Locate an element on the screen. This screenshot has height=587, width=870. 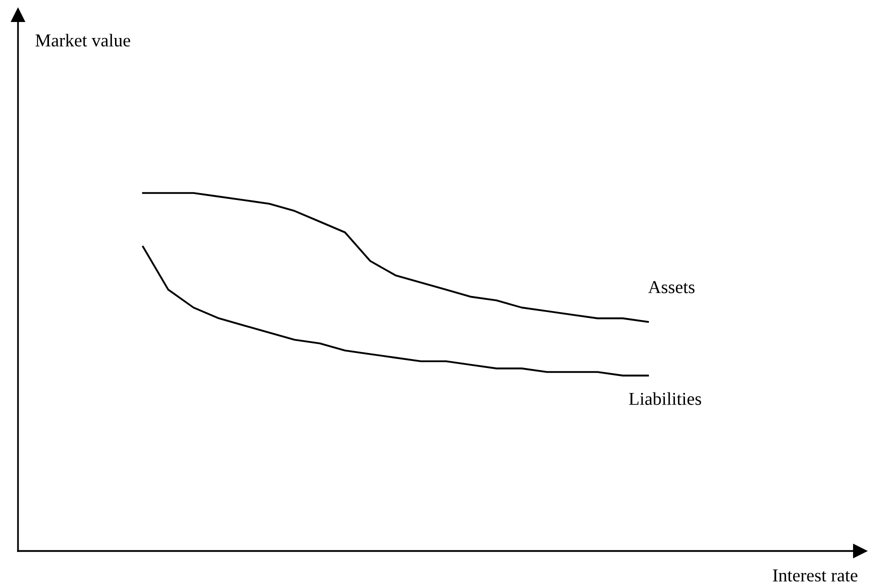
series-label: Assets is located at coordinates (671, 287).